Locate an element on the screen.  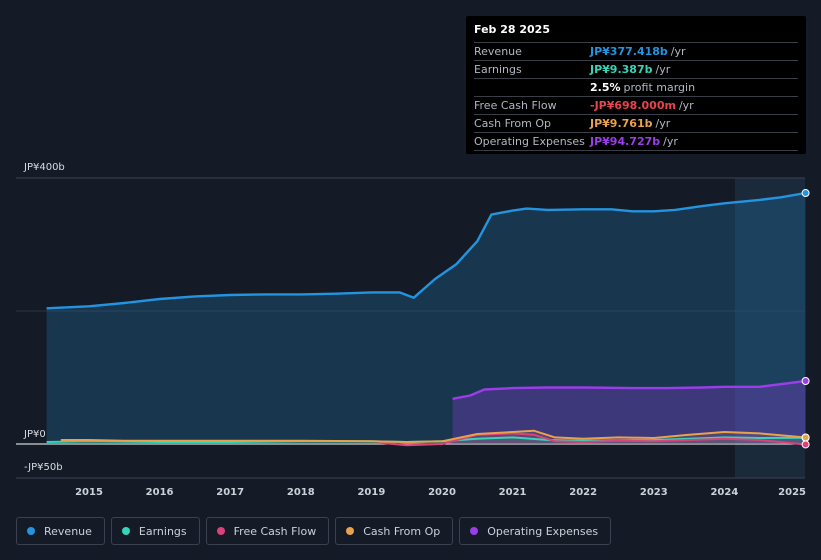
operating-expenses-end-point is located at coordinates (805, 381).